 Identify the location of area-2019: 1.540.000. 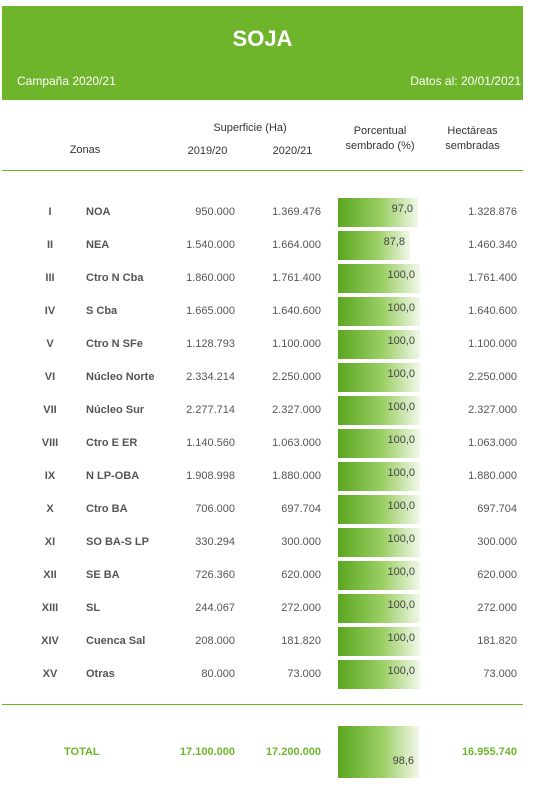
(210, 245).